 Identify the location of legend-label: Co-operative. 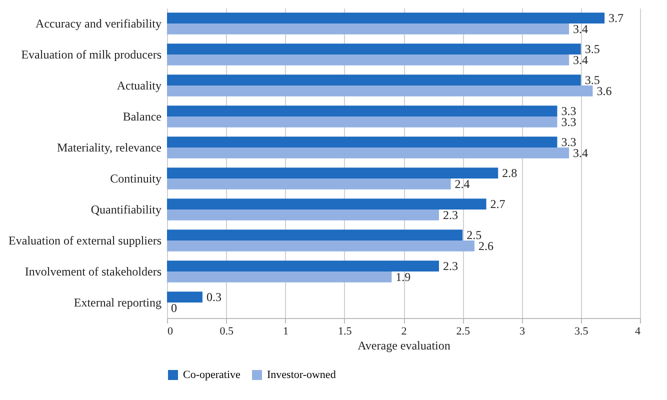
(212, 375).